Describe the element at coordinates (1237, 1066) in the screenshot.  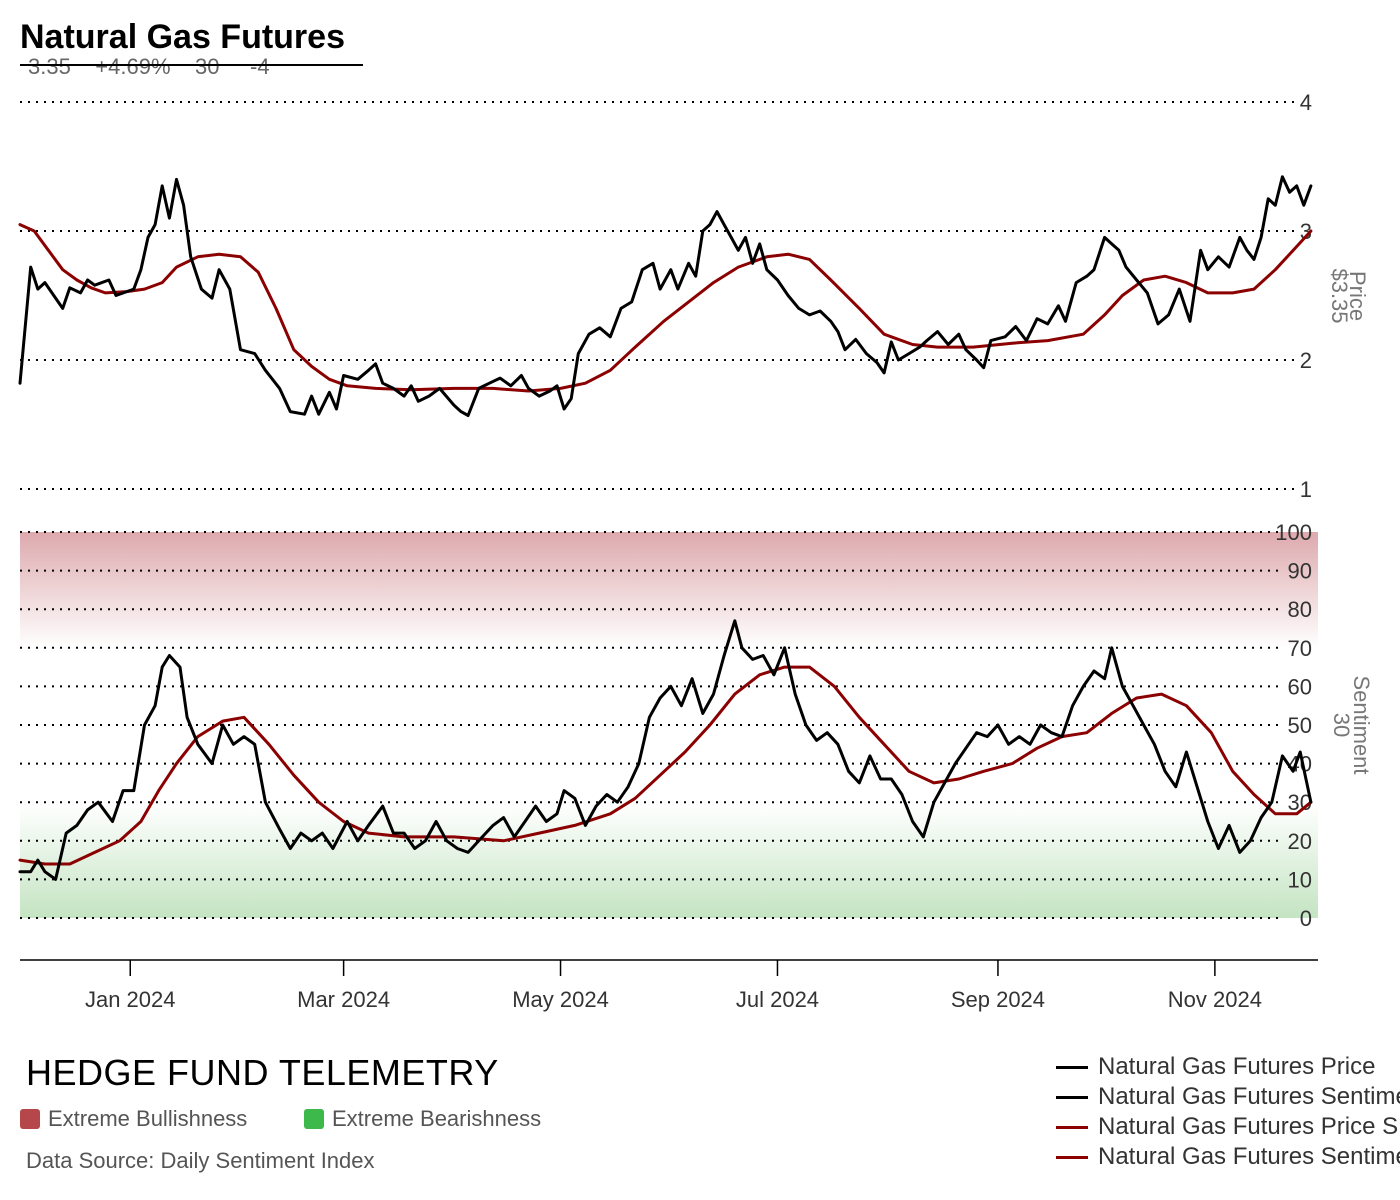
I see `legend-label: Natural Gas Futures Price` at that location.